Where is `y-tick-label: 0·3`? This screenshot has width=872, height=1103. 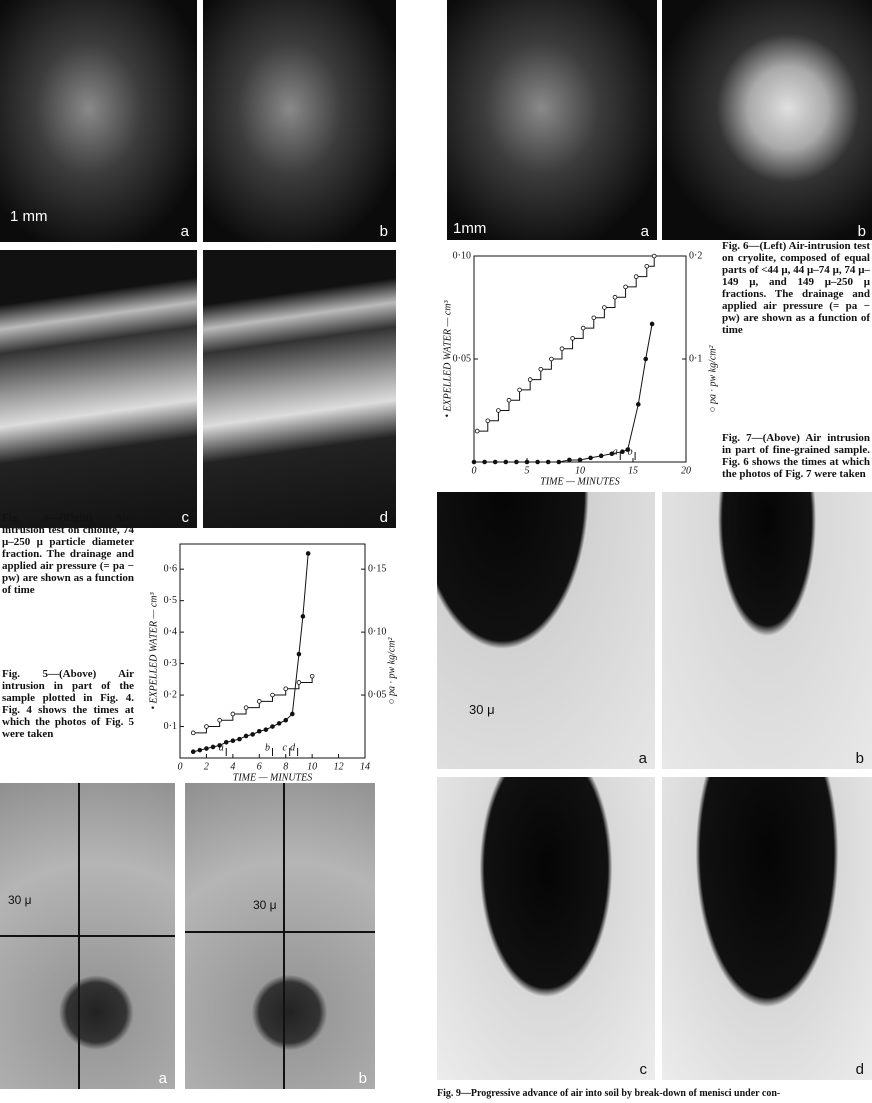
y-tick-label: 0·3 is located at coordinates (170, 663).